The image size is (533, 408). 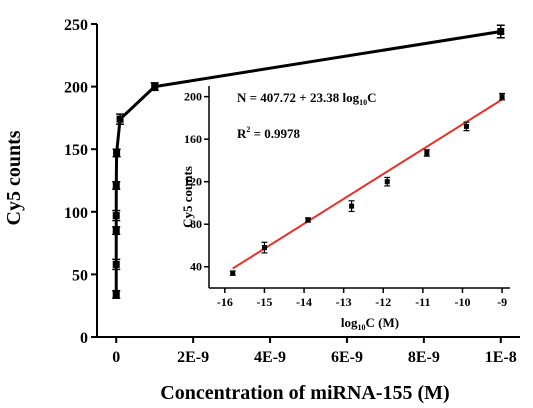 What do you see at coordinates (424, 357) in the screenshot?
I see `main-x-tick-label: 8E-9` at bounding box center [424, 357].